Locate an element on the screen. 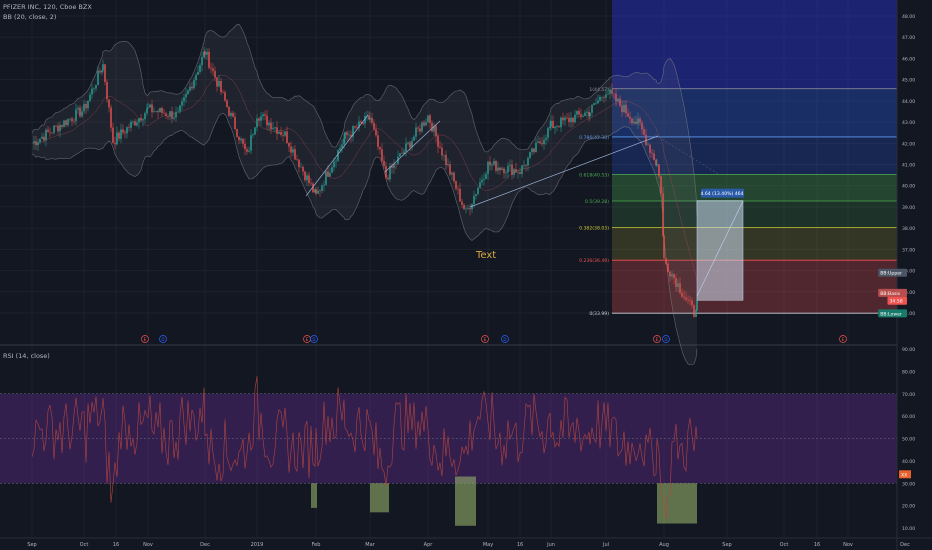 The width and height of the screenshot is (932, 550). x-tick-label: Oct is located at coordinates (784, 545).